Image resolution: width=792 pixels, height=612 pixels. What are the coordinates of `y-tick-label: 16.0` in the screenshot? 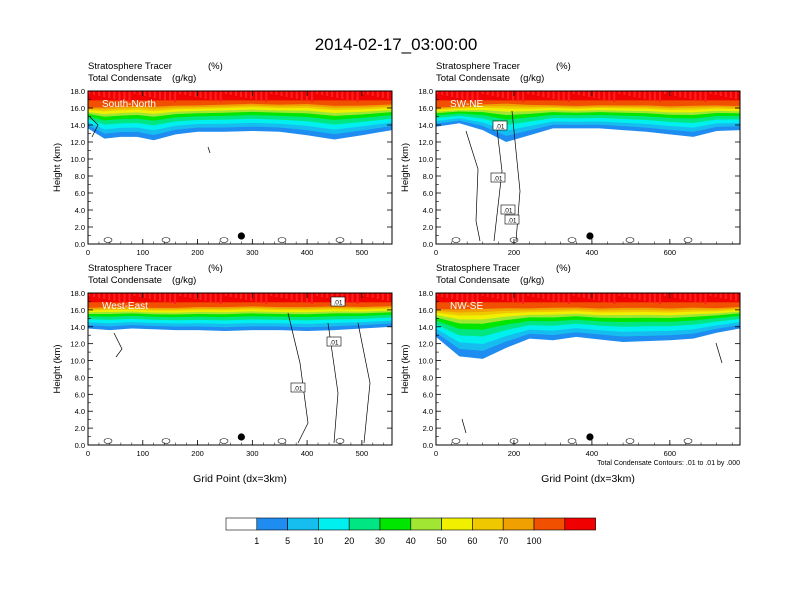 It's located at (425, 310).